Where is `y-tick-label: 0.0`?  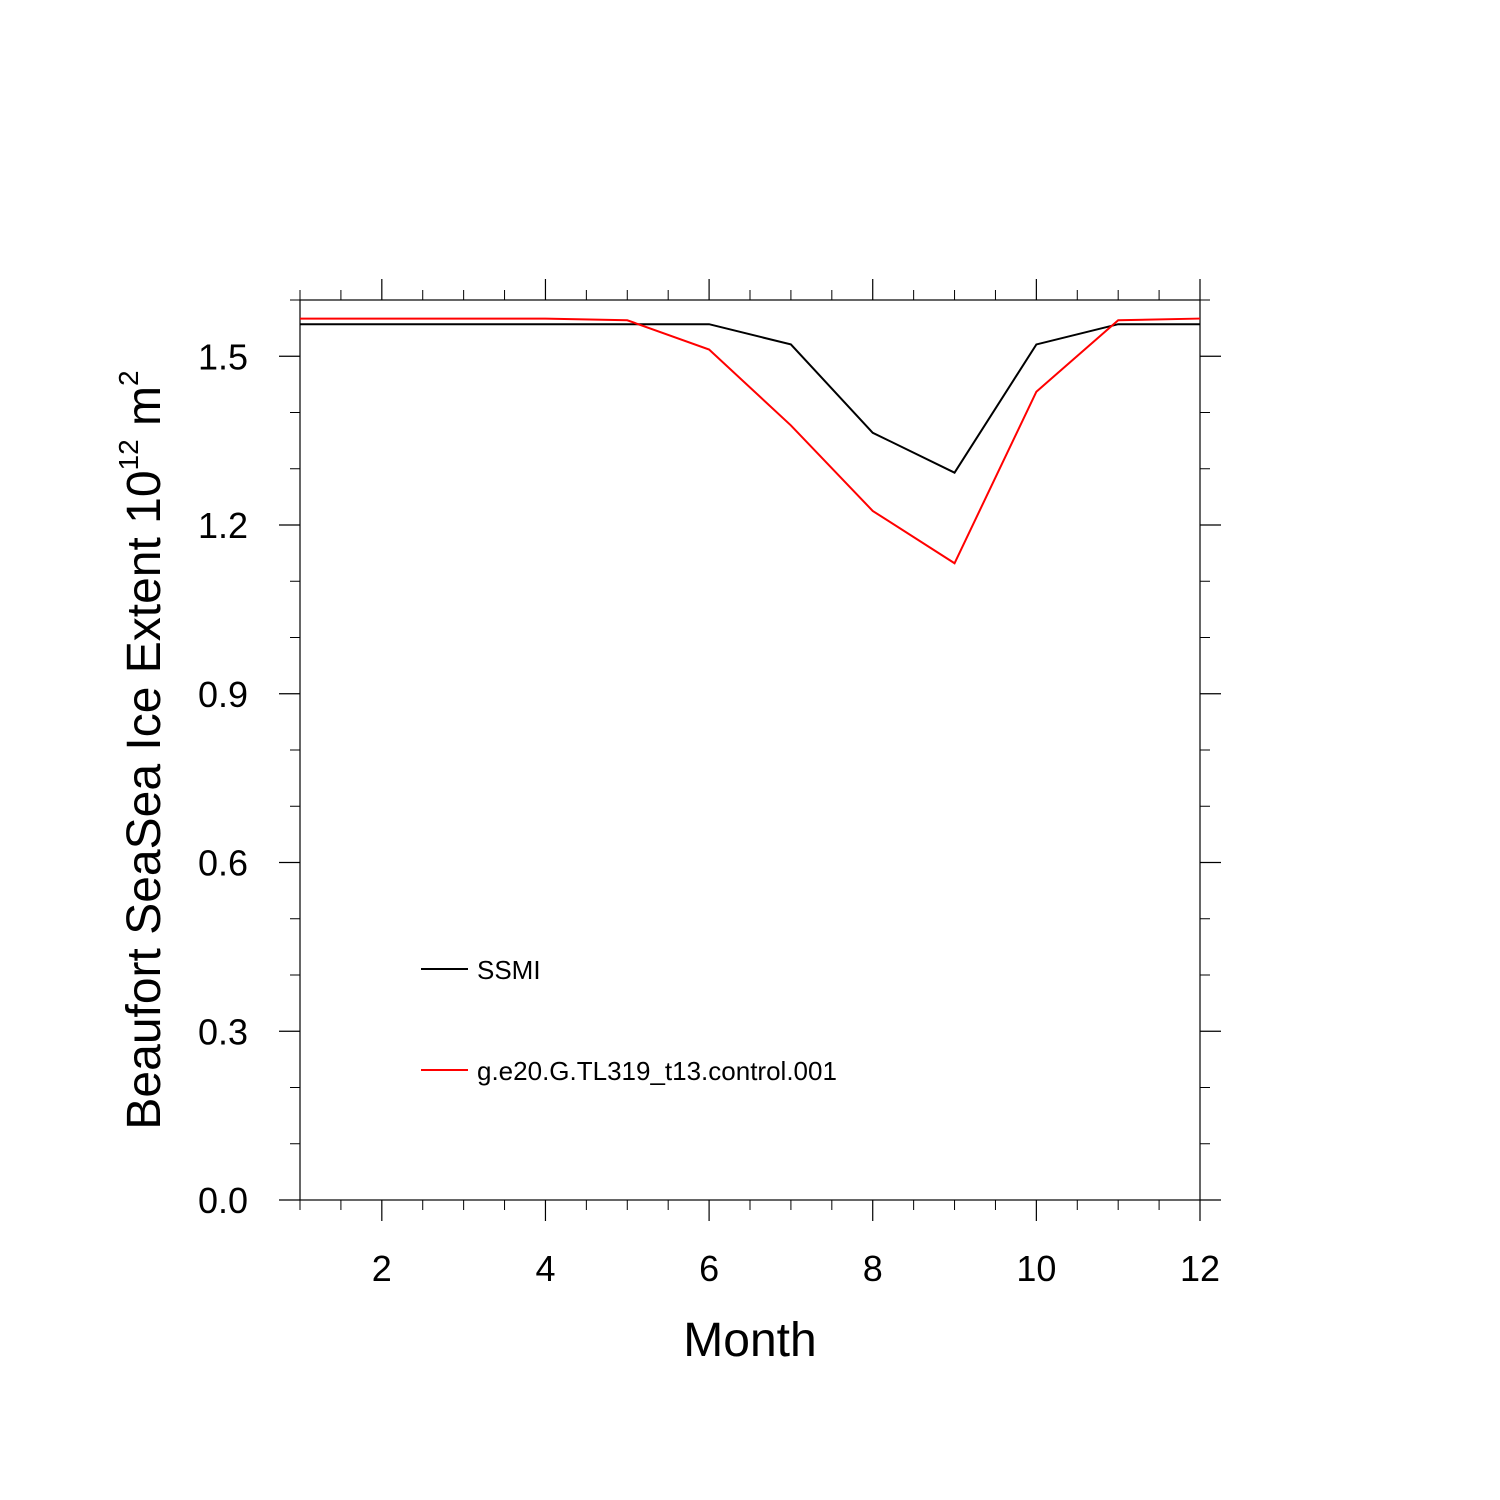
y-tick-label: 0.0 is located at coordinates (223, 1200).